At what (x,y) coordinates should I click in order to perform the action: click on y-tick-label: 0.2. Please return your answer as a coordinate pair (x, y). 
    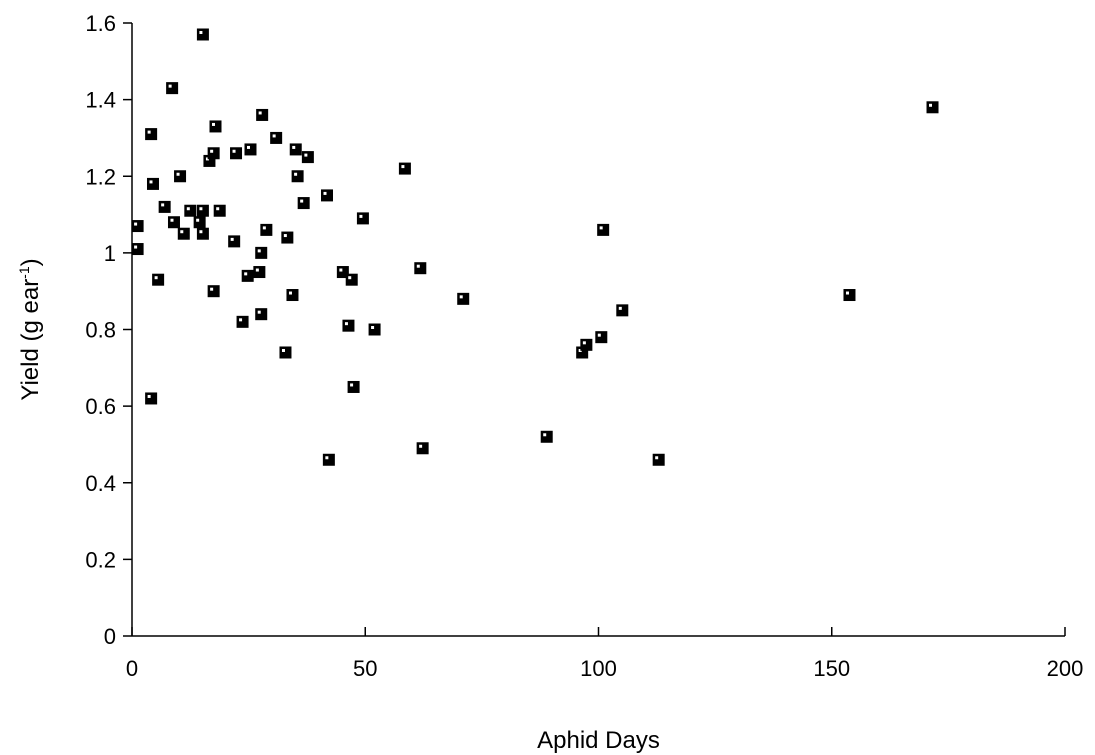
    Looking at the image, I should click on (100, 559).